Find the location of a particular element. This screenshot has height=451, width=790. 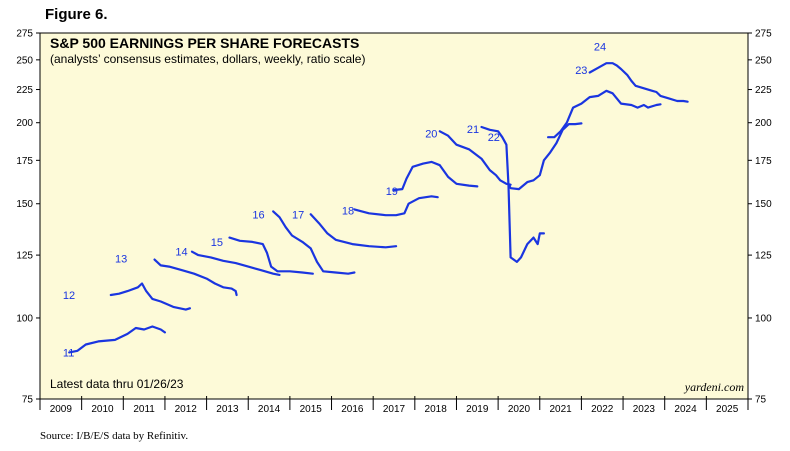

series-label-16: 16 is located at coordinates (258, 215).